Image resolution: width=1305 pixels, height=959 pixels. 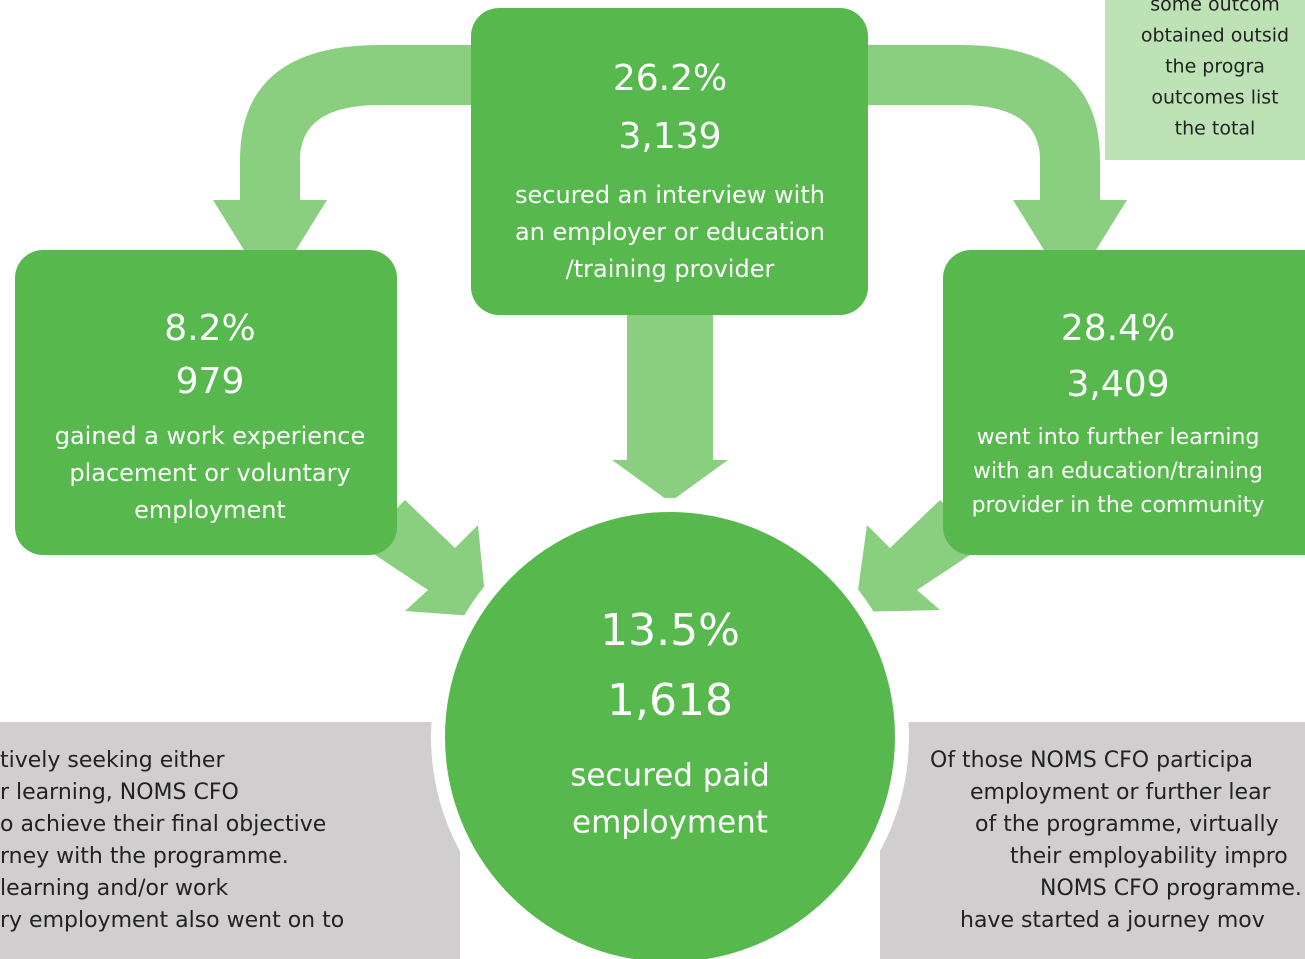 I want to click on node-count: 1,618, so click(x=670, y=700).